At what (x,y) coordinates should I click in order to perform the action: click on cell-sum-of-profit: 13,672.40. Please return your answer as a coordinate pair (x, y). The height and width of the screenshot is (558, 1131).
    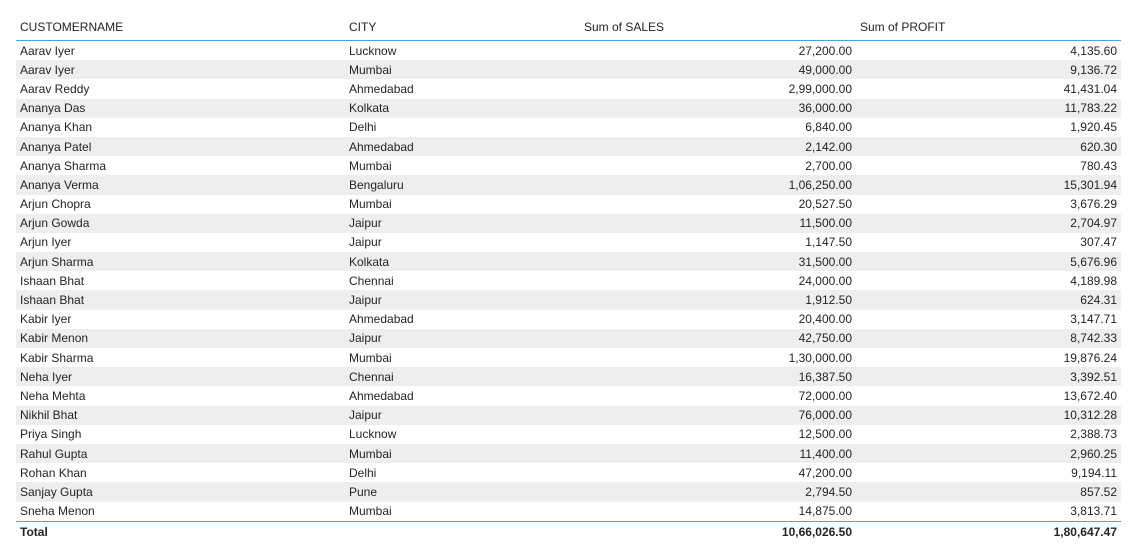
    Looking at the image, I should click on (1090, 395).